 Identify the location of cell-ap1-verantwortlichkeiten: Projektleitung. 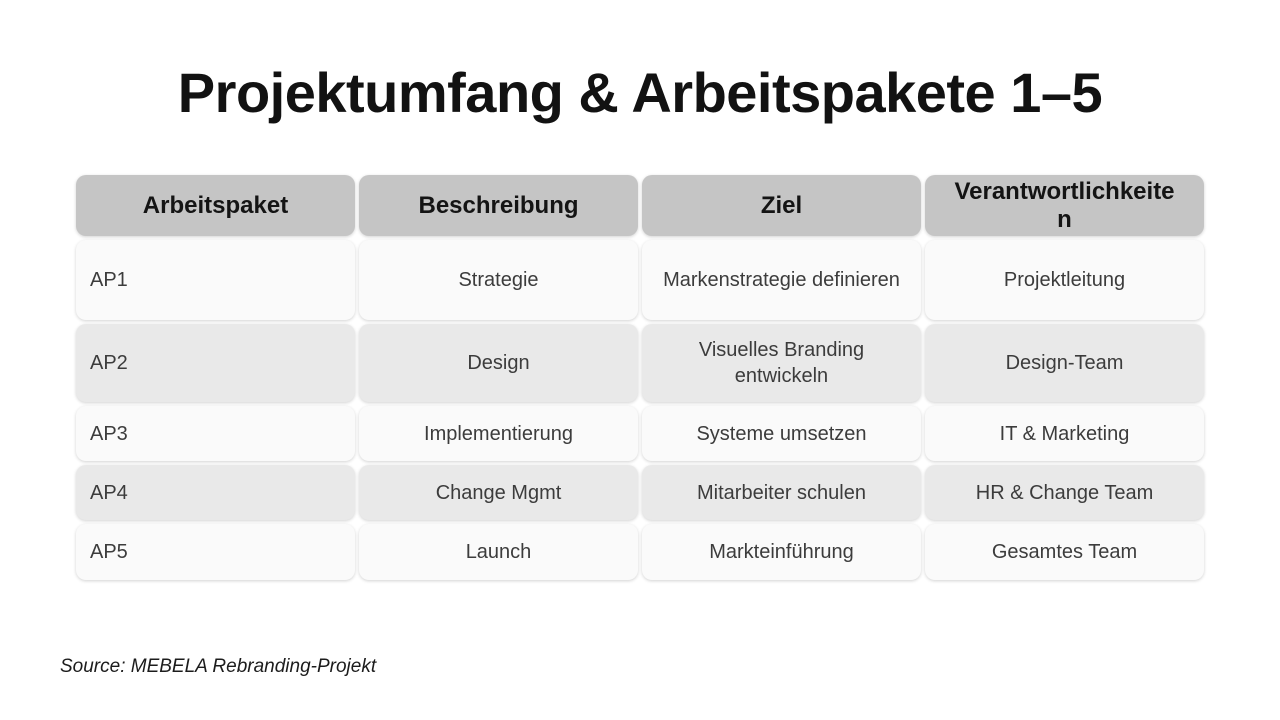
(1064, 280).